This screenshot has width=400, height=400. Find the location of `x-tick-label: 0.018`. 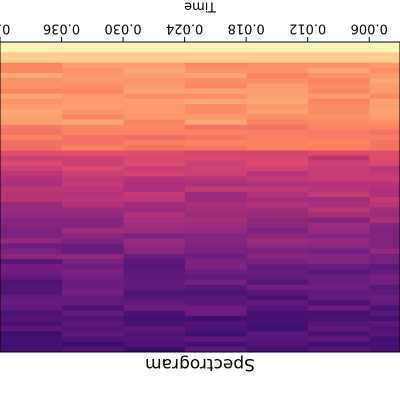

x-tick-label: 0.018 is located at coordinates (246, 28).